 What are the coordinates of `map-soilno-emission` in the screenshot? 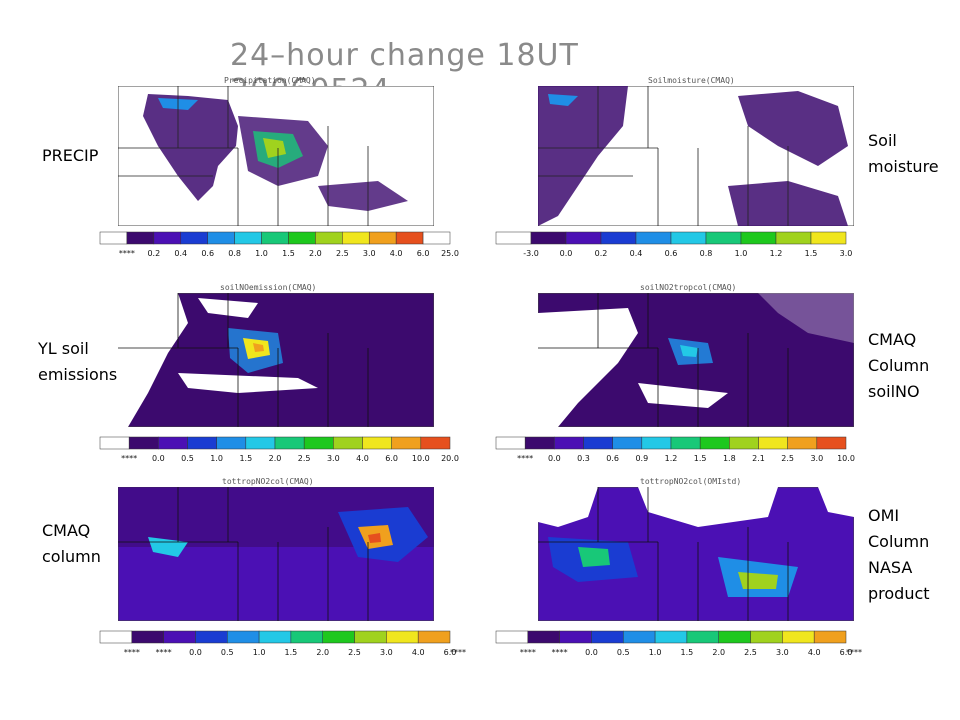 It's located at (276, 360).